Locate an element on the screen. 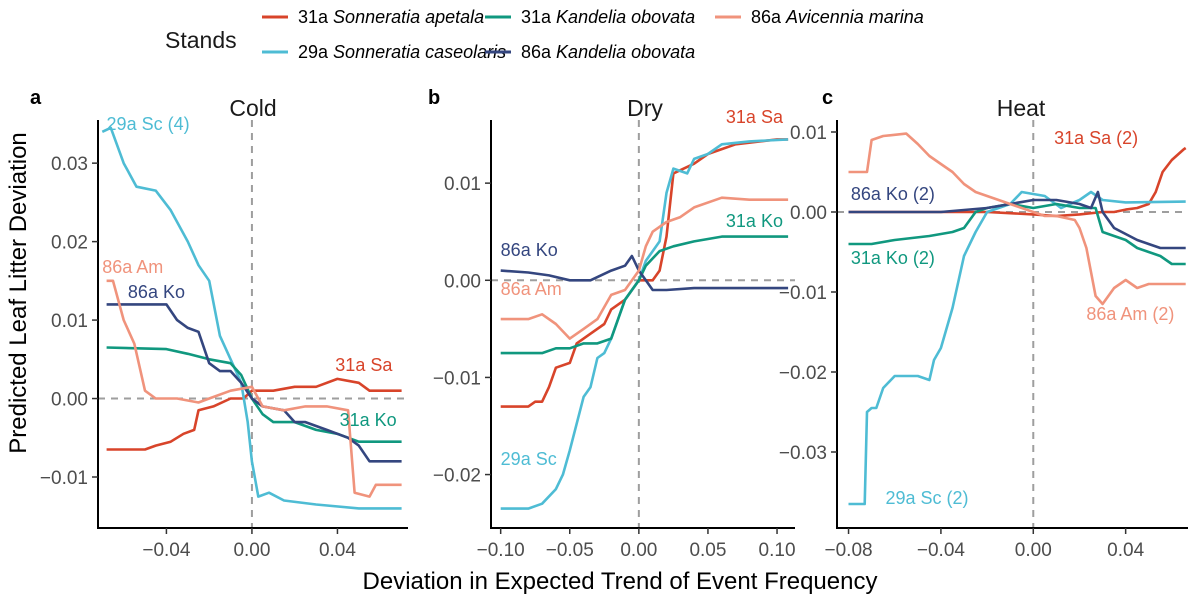  series-label-sc29: 29a Sc (2) is located at coordinates (926, 498).